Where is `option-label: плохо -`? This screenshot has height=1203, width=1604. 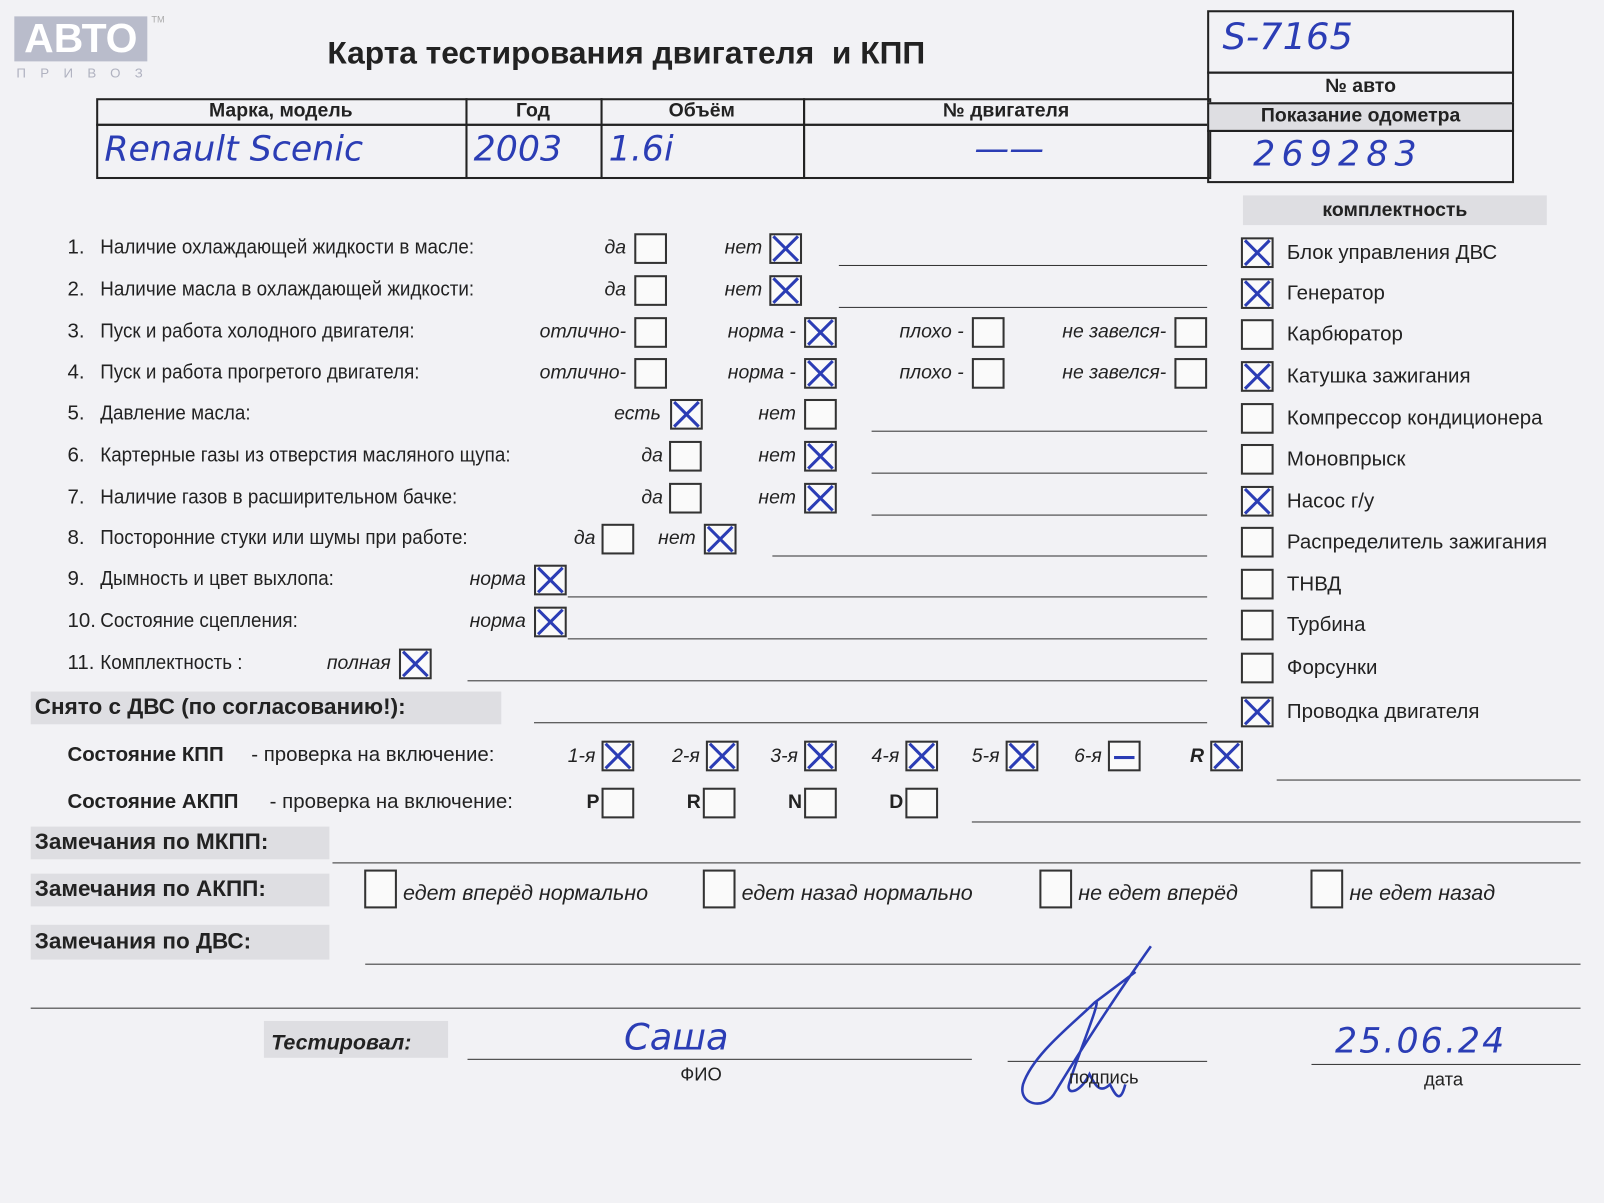 option-label: плохо - is located at coordinates (931, 332).